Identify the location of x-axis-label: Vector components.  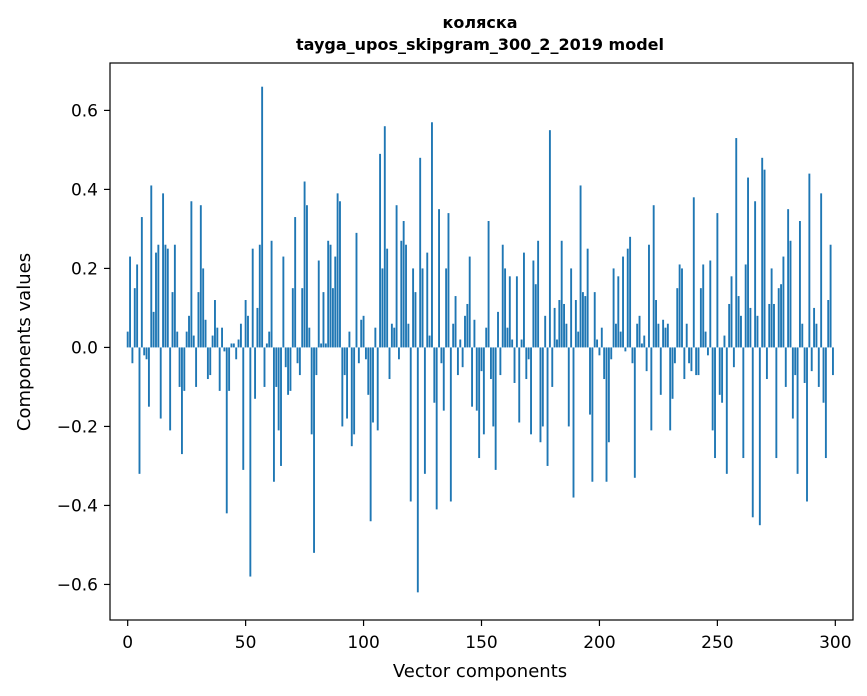
(480, 671).